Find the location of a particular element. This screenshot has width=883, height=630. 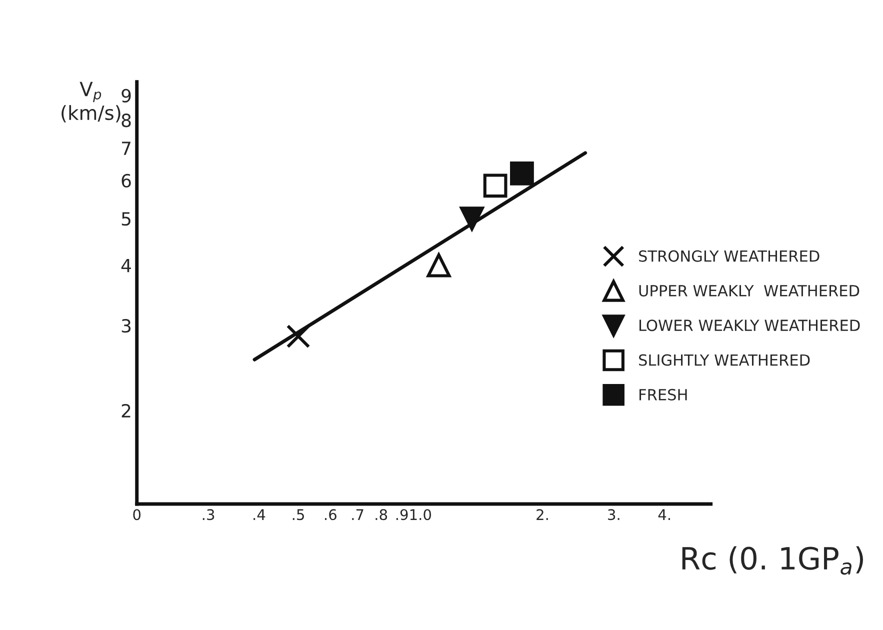

x-tick-label: 2. is located at coordinates (542, 514).